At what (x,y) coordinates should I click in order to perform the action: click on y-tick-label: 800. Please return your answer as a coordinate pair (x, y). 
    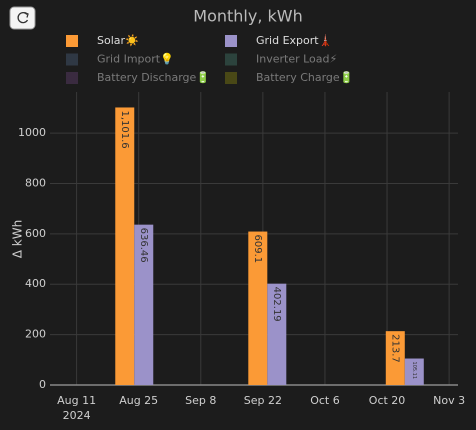
    Looking at the image, I should click on (35, 182).